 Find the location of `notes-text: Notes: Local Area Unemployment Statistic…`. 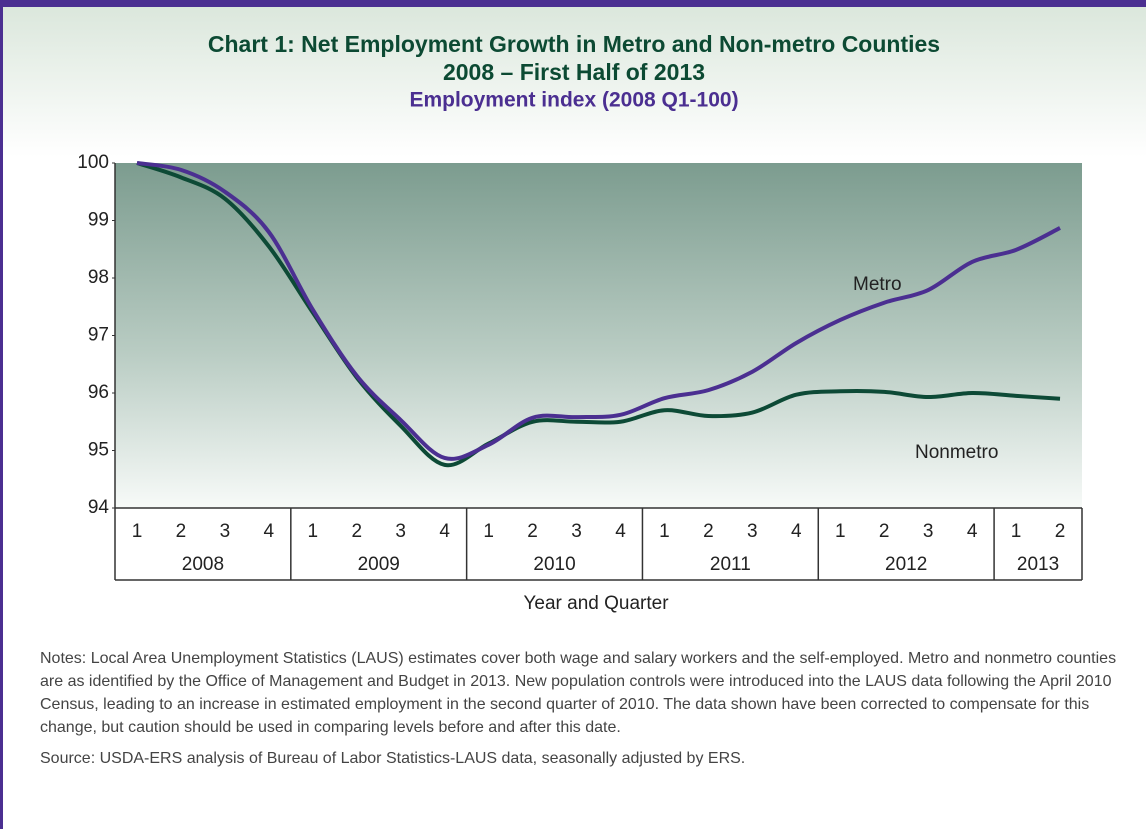

notes-text: Notes: Local Area Unemployment Statistic… is located at coordinates (578, 693).